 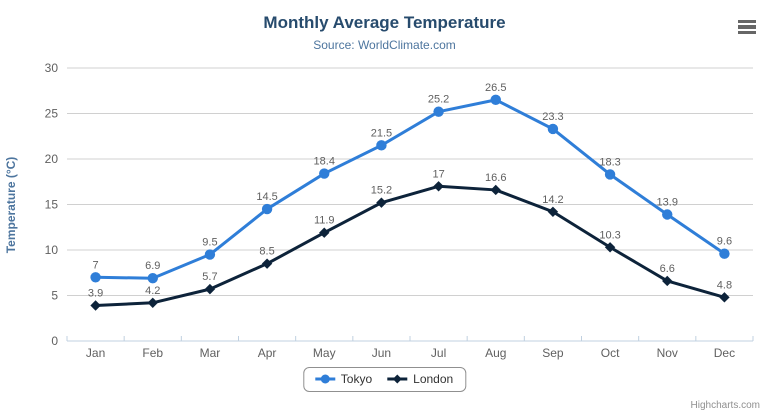 I want to click on y-axis-tick-label: 10, so click(x=52, y=250).